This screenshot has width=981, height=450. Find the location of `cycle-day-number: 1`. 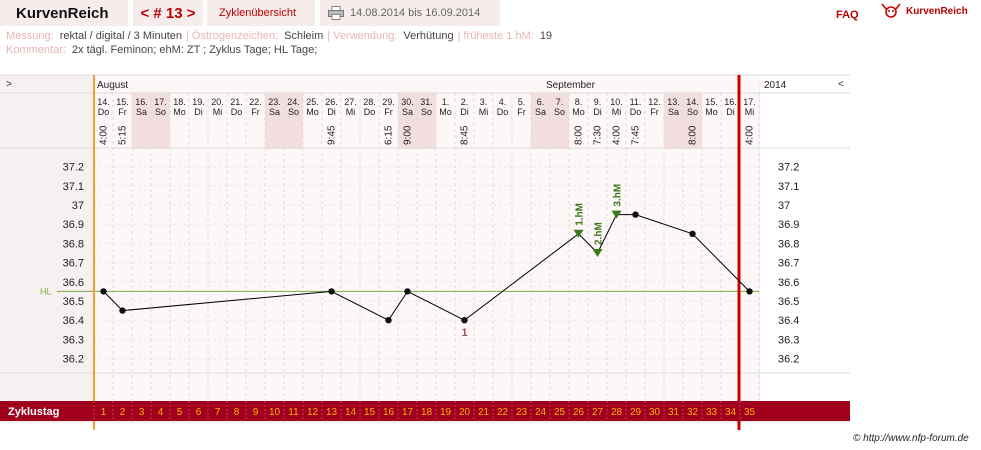

cycle-day-number: 1 is located at coordinates (104, 412).